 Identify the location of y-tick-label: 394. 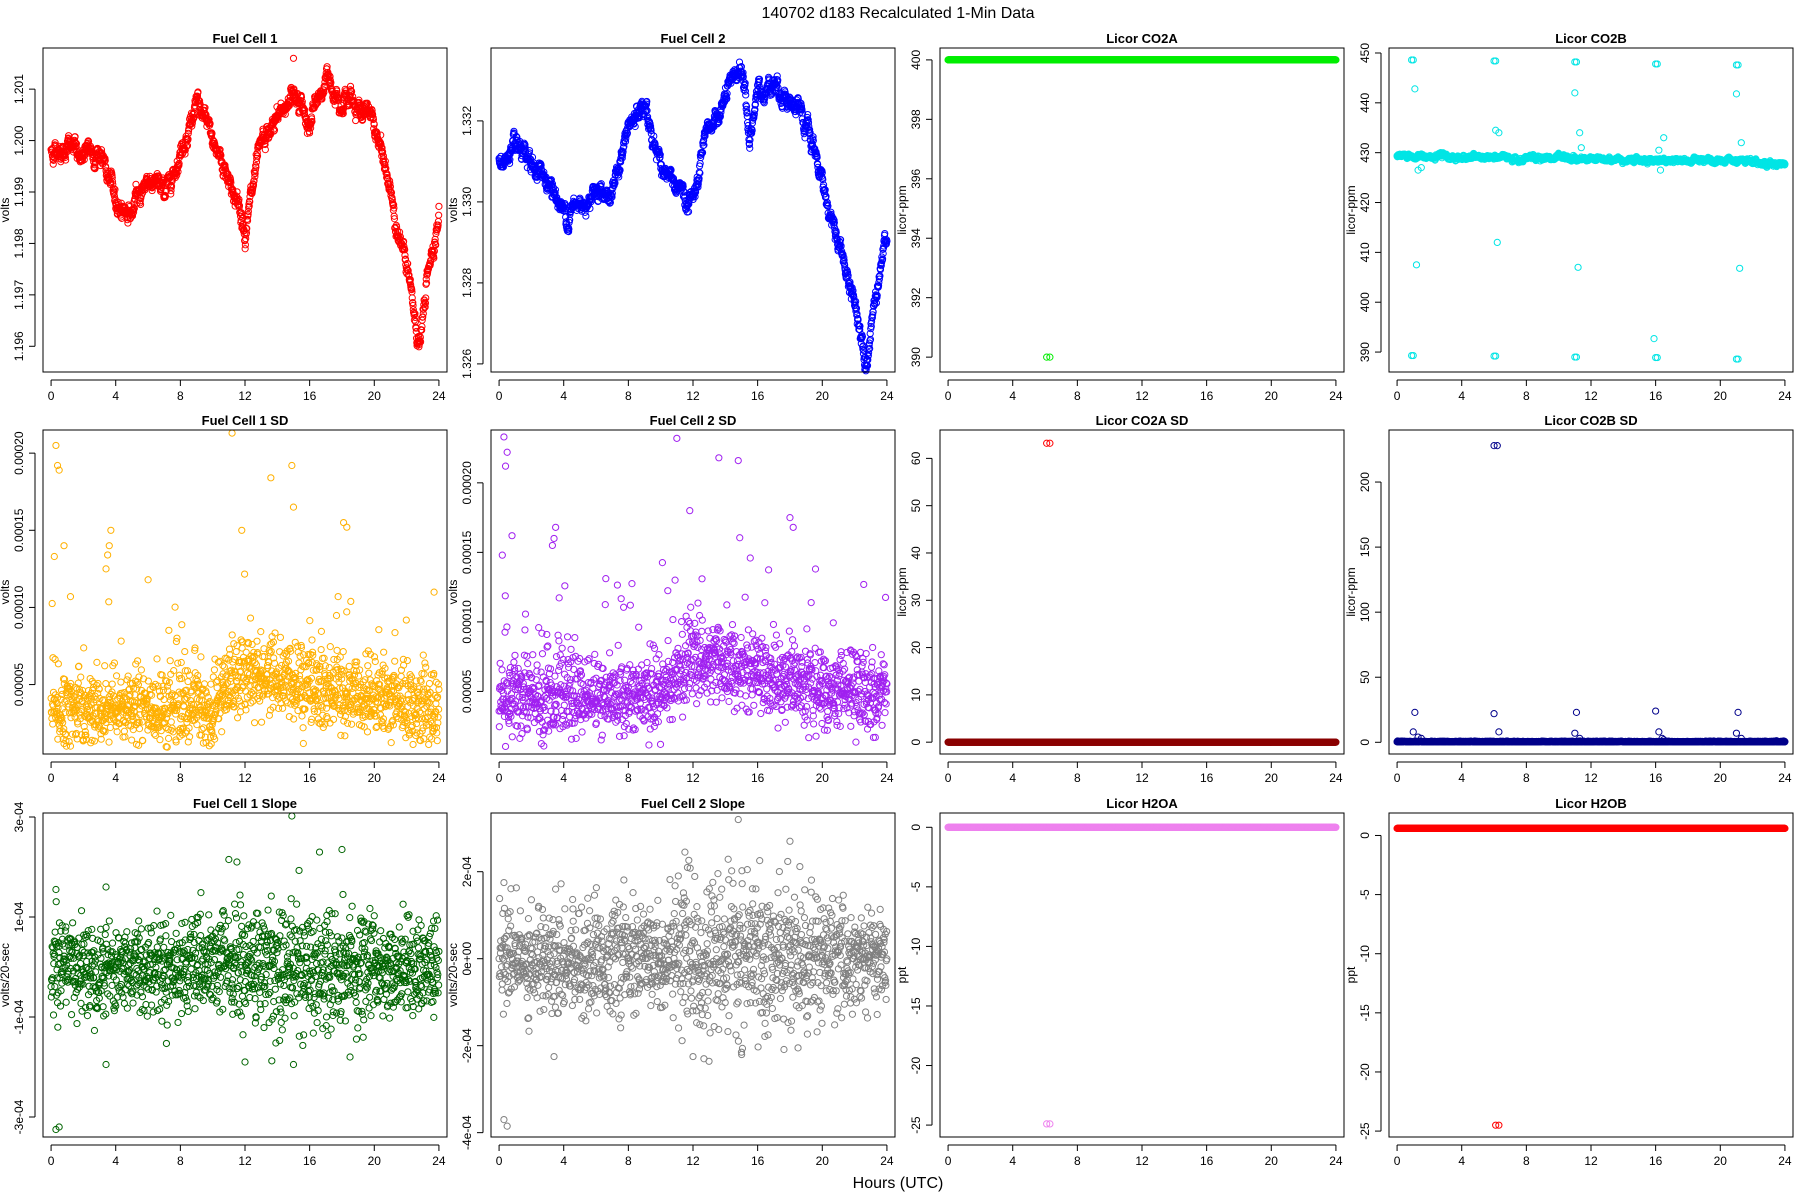
(916, 238).